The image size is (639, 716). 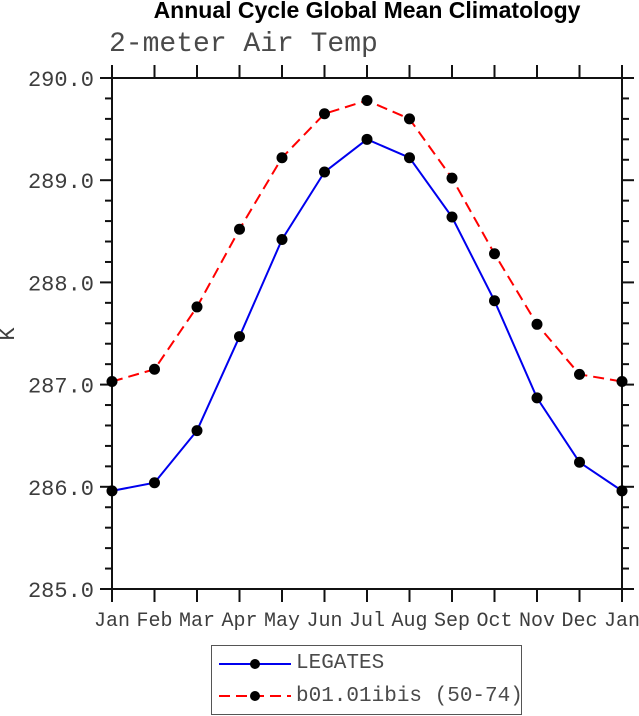 I want to click on legend-line-sample-solid, so click(x=255, y=663).